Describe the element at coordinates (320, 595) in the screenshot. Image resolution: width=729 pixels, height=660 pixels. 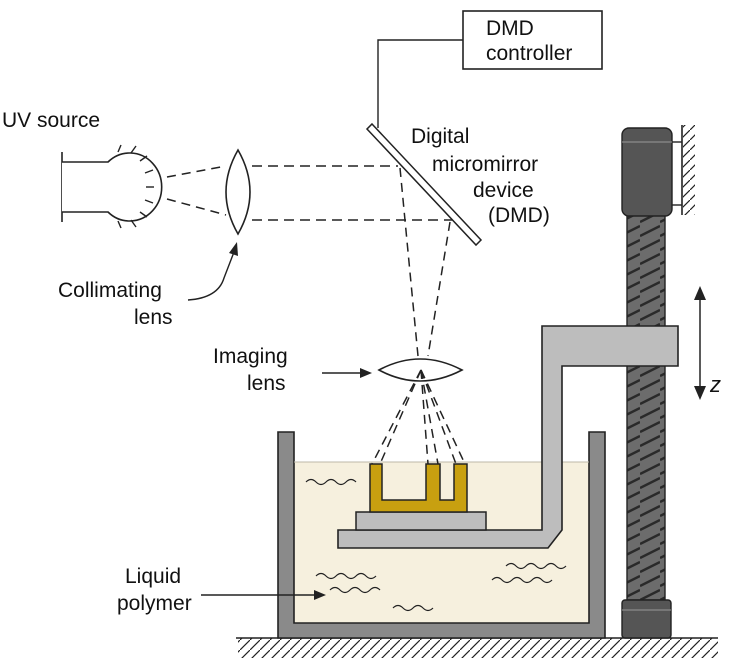
I see `liquid-polymer-arrowhead` at that location.